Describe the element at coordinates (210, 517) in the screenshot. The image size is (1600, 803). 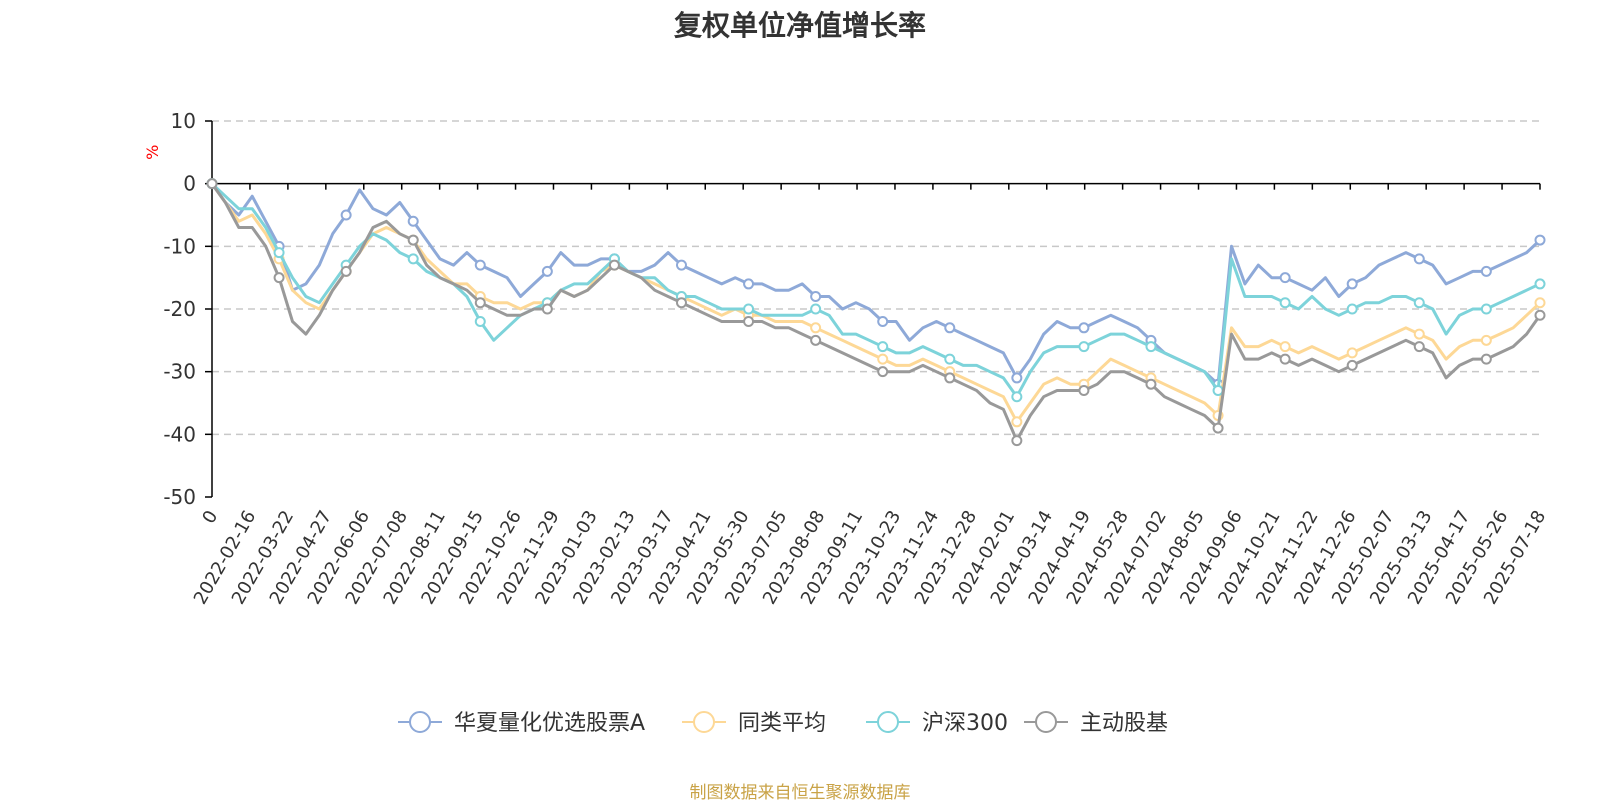
I see `x-tick-label: 0` at that location.